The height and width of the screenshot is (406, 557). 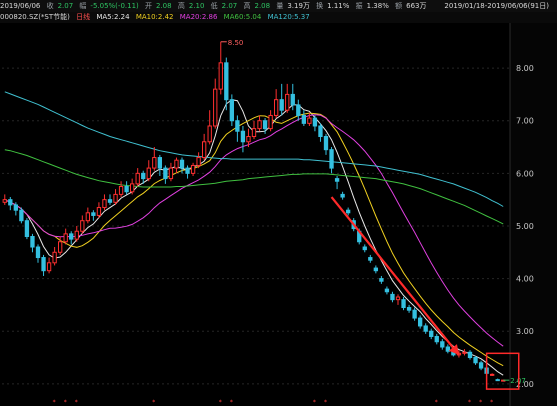 I want to click on high-label: 高, so click(x=181, y=6).